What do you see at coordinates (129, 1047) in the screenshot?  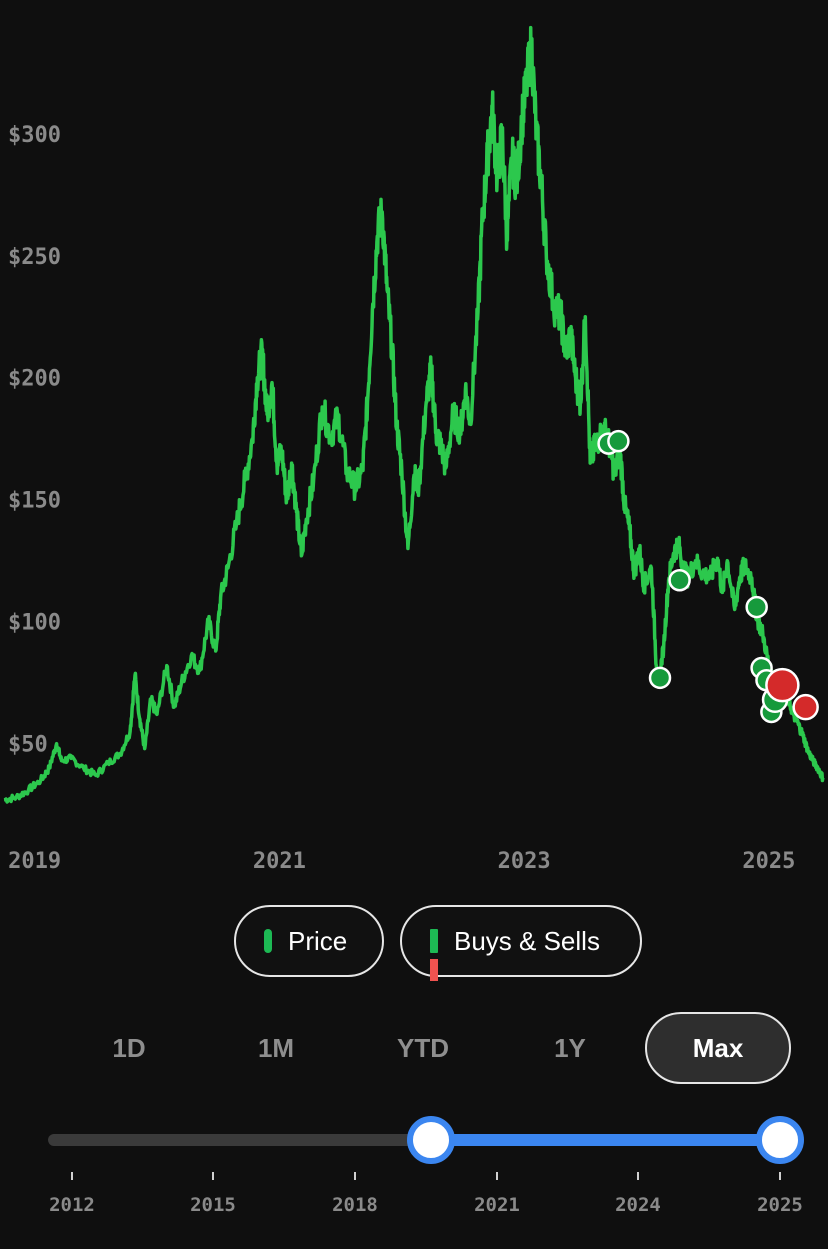 I see `tab-1d: 1D` at bounding box center [129, 1047].